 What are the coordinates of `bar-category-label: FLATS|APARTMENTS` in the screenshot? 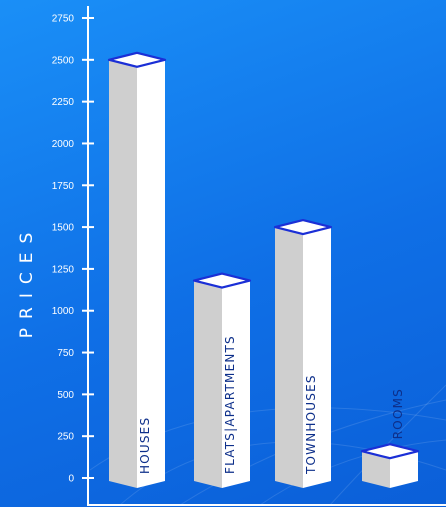 It's located at (230, 404).